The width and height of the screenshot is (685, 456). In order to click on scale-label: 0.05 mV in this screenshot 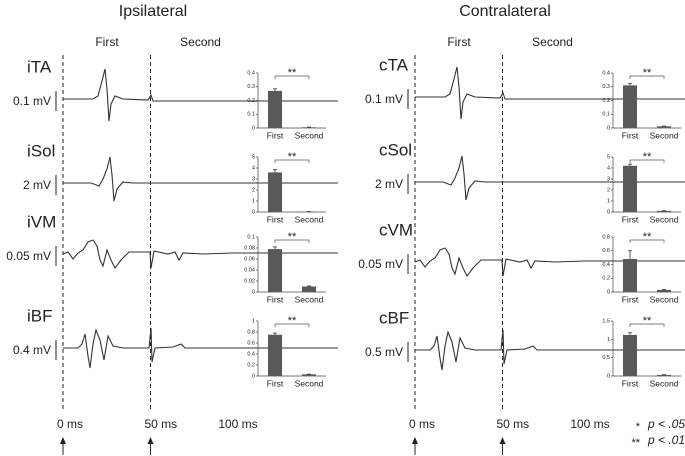, I will do `click(28, 256)`.